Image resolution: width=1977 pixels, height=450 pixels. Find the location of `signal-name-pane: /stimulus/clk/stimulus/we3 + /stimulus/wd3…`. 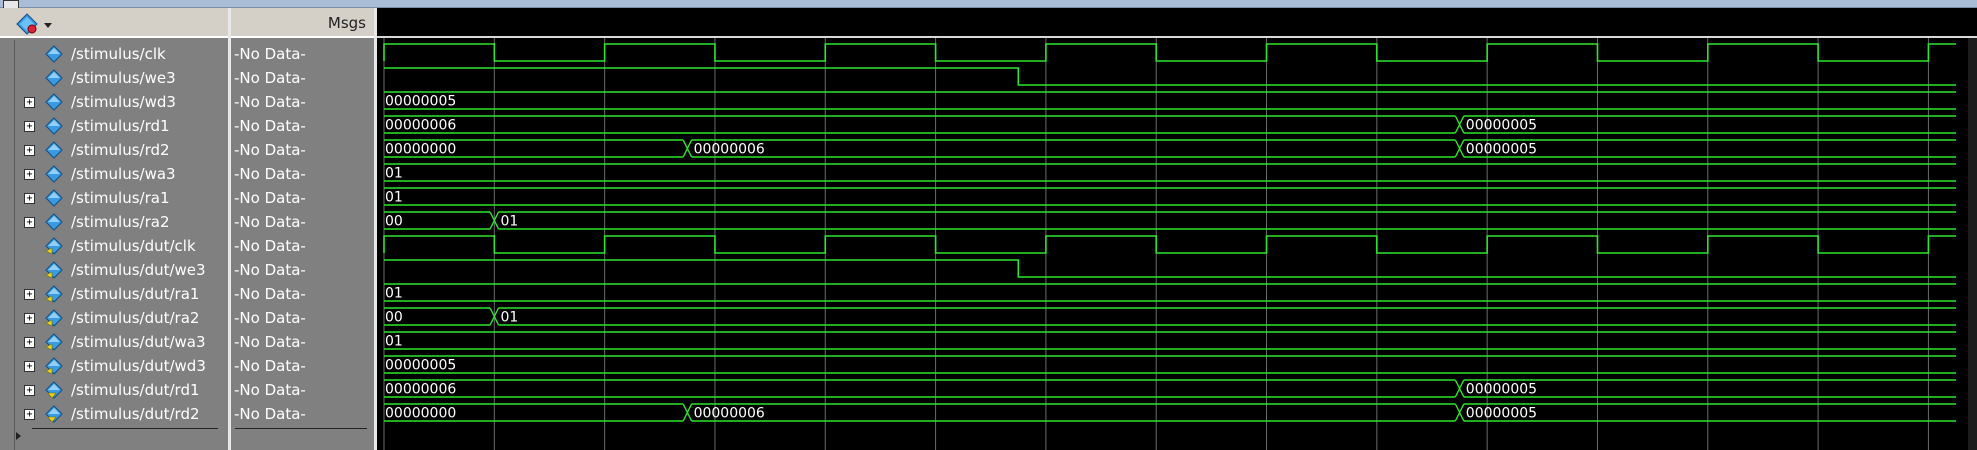

signal-name-pane: /stimulus/clk/stimulus/we3 + /stimulus/wd3… is located at coordinates (114, 229).